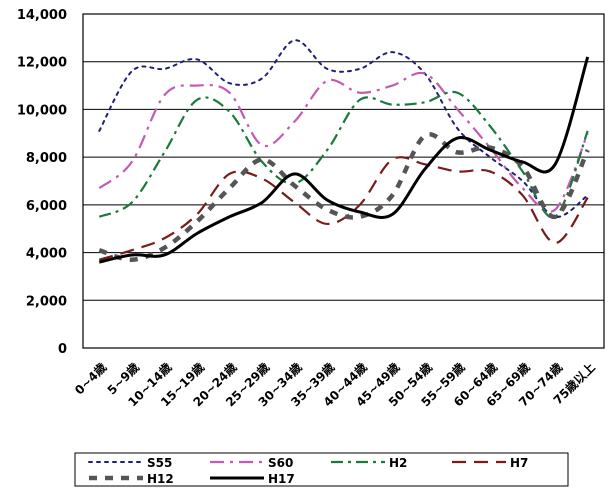 The width and height of the screenshot is (608, 488). I want to click on y-tick-label: 2,000, so click(46, 301).